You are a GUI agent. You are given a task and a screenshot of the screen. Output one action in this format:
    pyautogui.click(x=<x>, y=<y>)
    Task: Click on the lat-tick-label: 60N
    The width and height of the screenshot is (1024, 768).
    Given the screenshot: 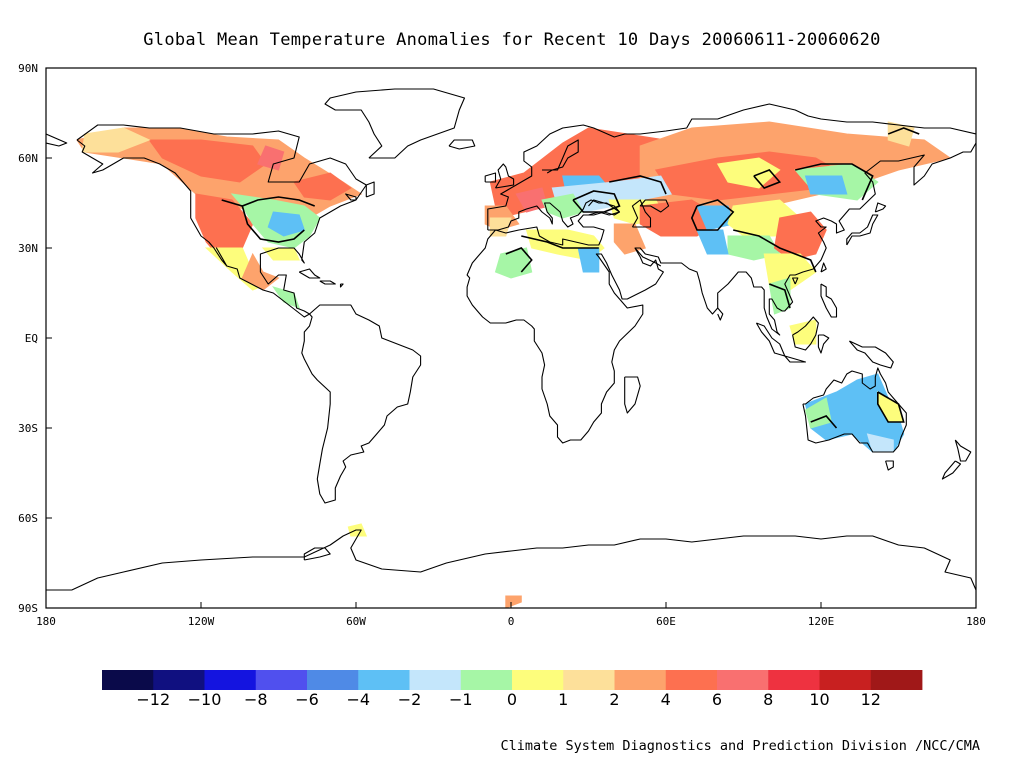 What is the action you would take?
    pyautogui.click(x=28, y=158)
    